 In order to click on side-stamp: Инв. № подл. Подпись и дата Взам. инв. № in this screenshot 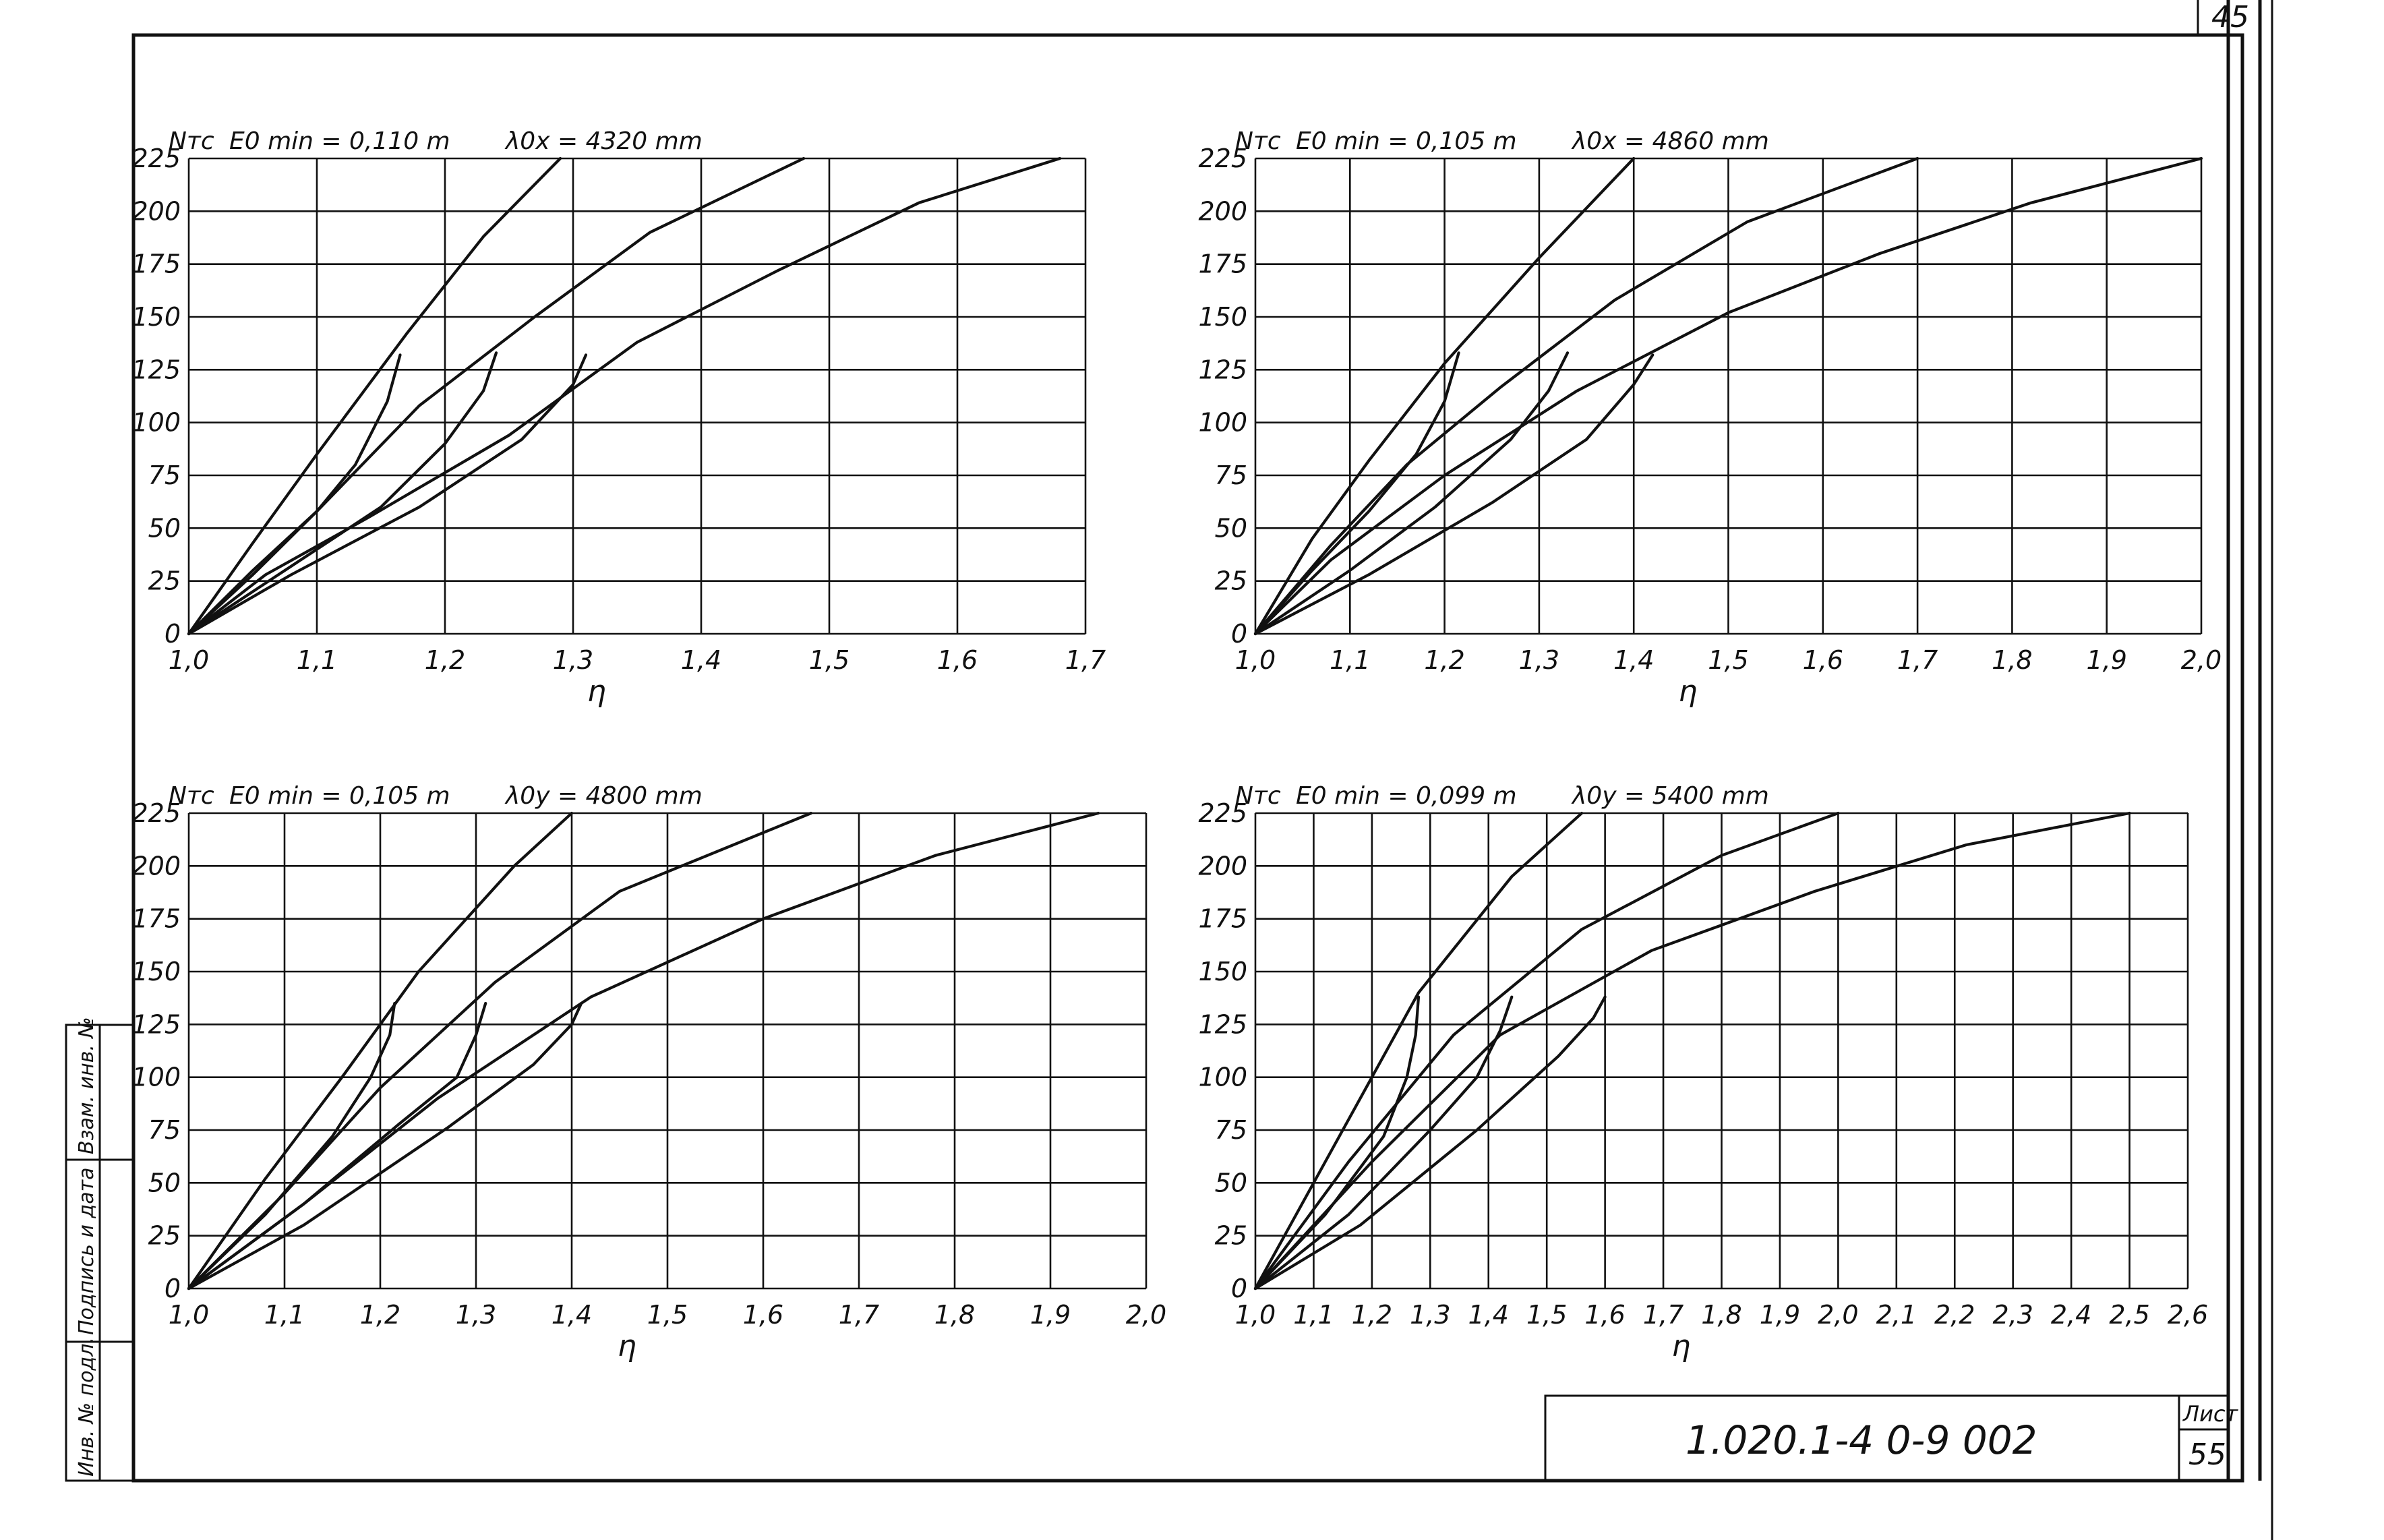, I will do `click(100, 1249)`.